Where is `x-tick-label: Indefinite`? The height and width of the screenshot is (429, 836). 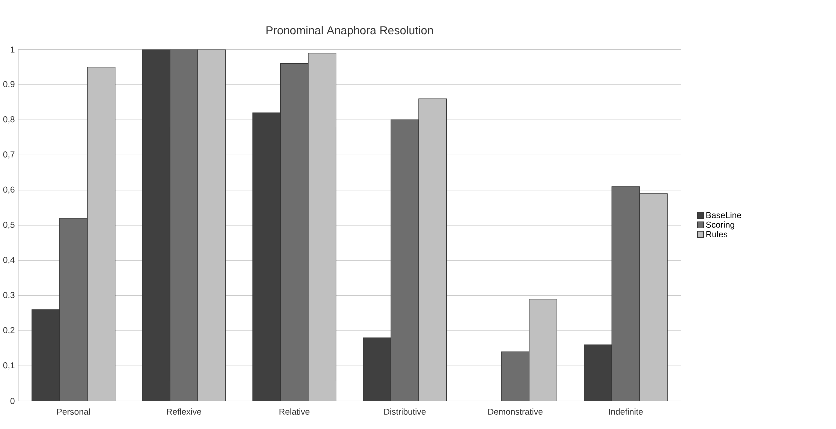 x-tick-label: Indefinite is located at coordinates (626, 411).